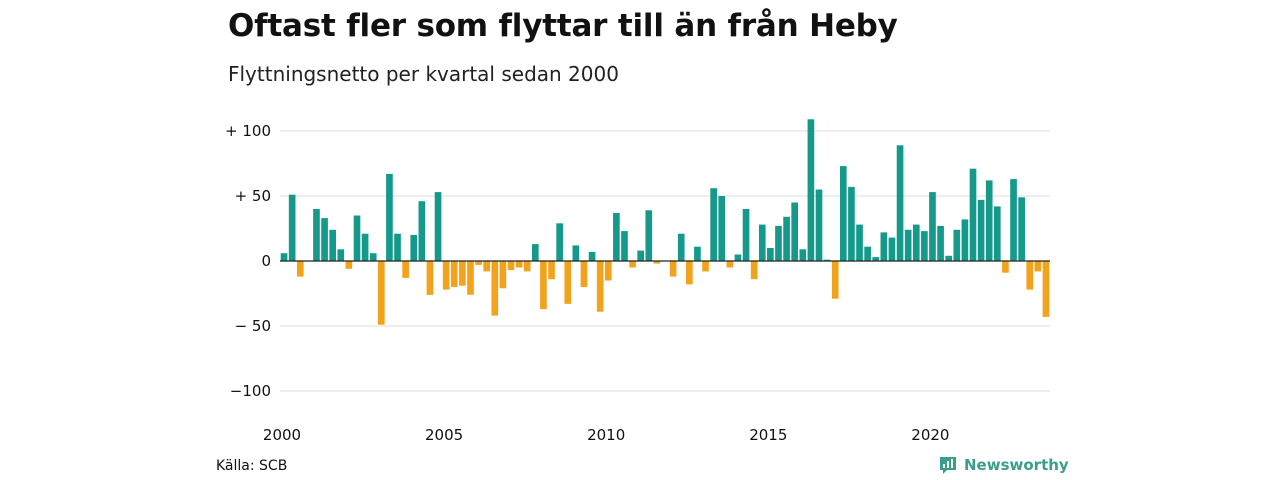 This screenshot has height=480, width=1280. I want to click on newsworthy-logo-icon, so click(948, 465).